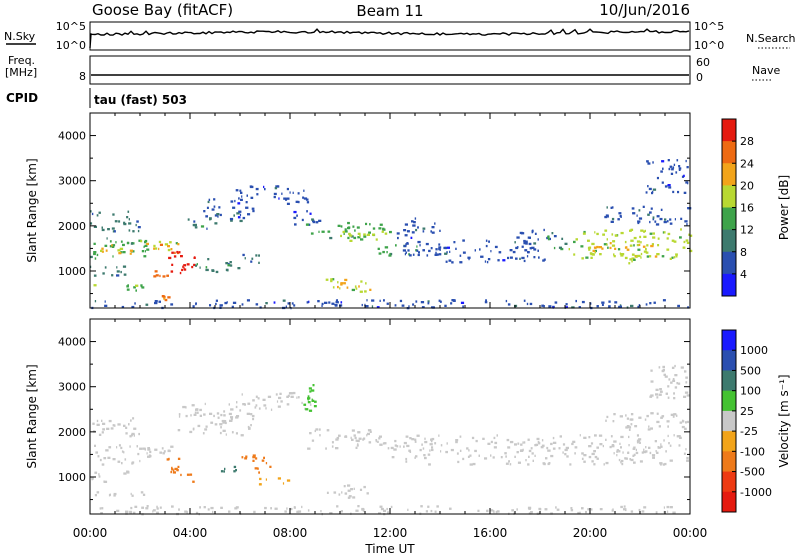 The width and height of the screenshot is (800, 558). Describe the element at coordinates (747, 208) in the screenshot. I see `colorbar-tick-label: 16` at that location.